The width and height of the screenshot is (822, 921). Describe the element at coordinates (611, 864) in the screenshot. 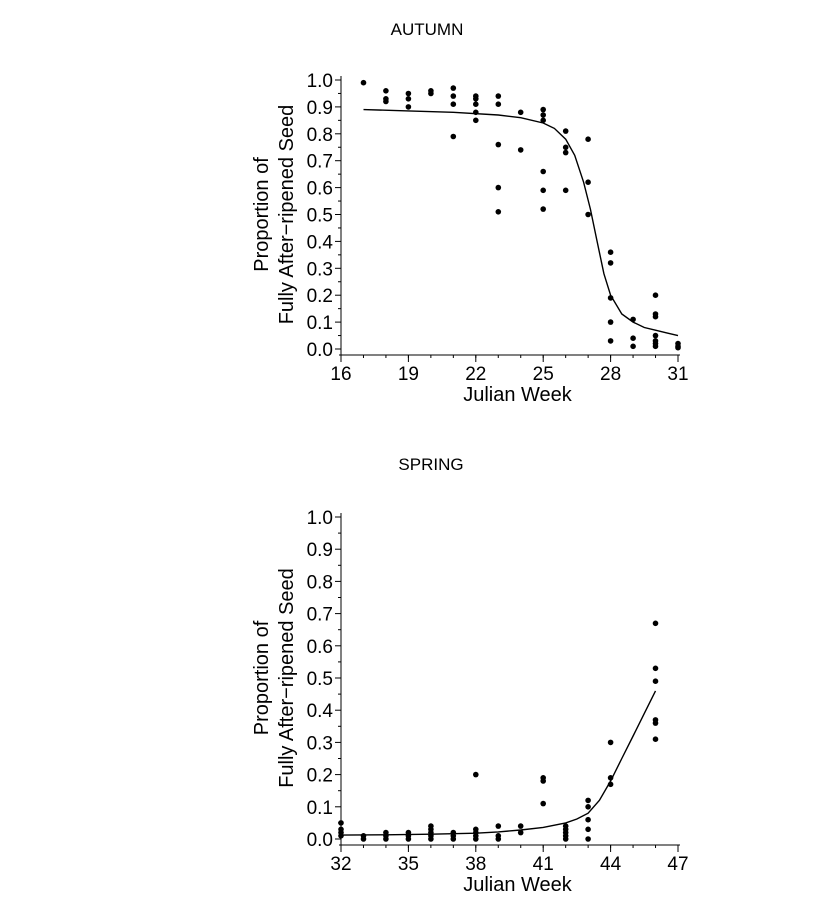

I see `x-tick-label: 44` at that location.